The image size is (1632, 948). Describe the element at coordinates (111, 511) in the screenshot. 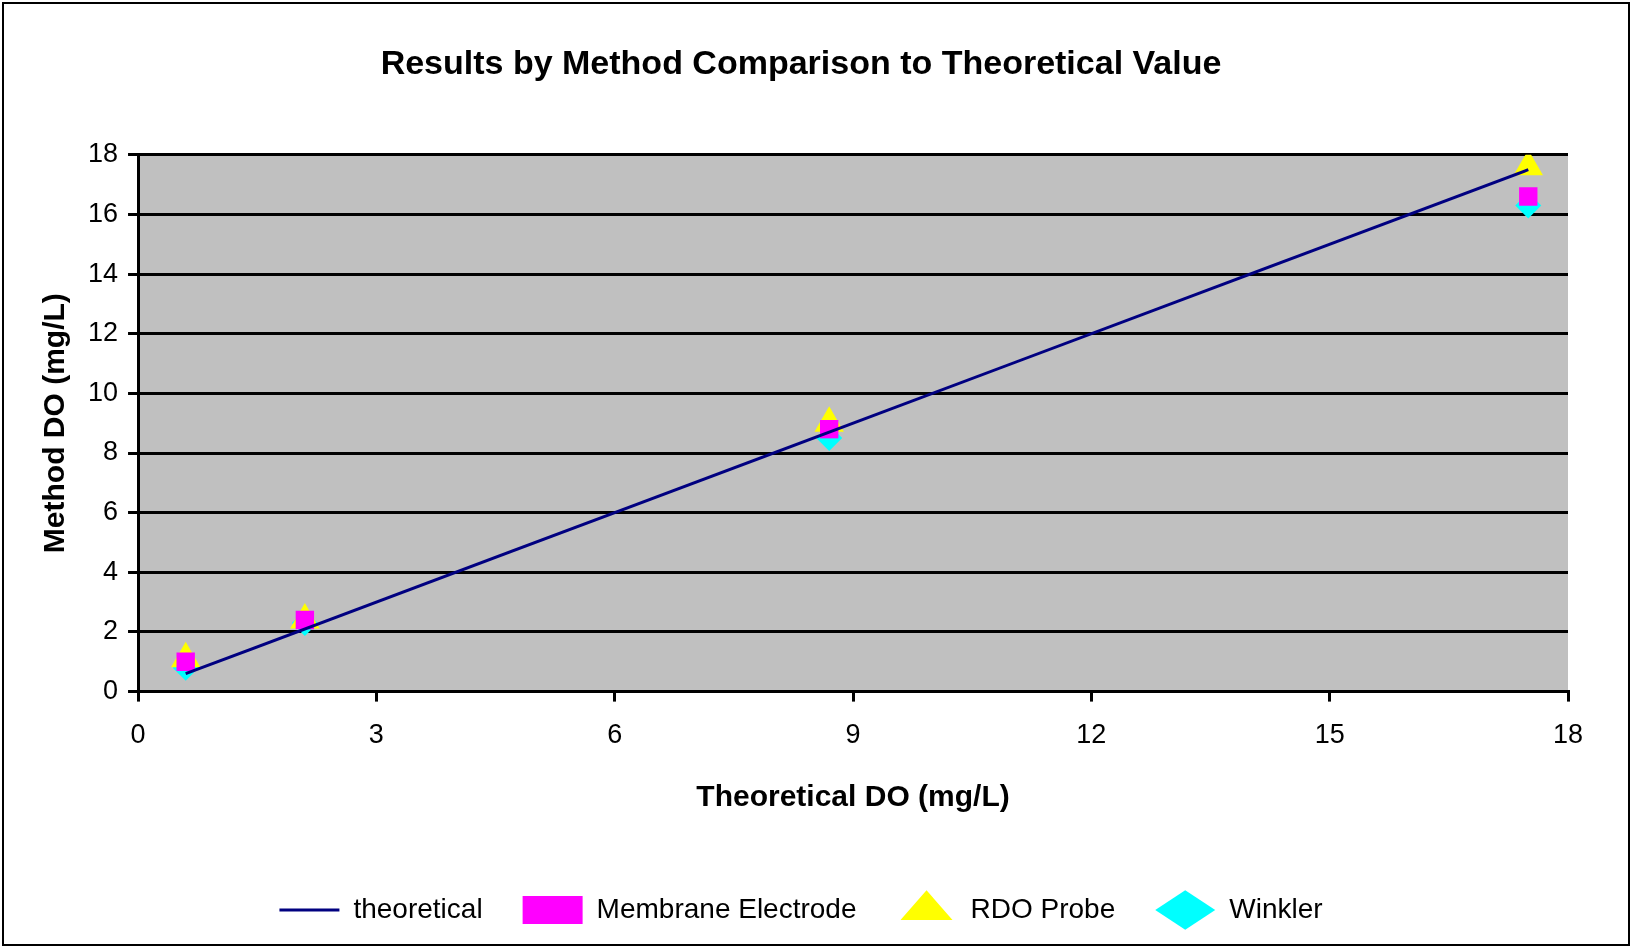

I see `y-tick-label: 6` at that location.